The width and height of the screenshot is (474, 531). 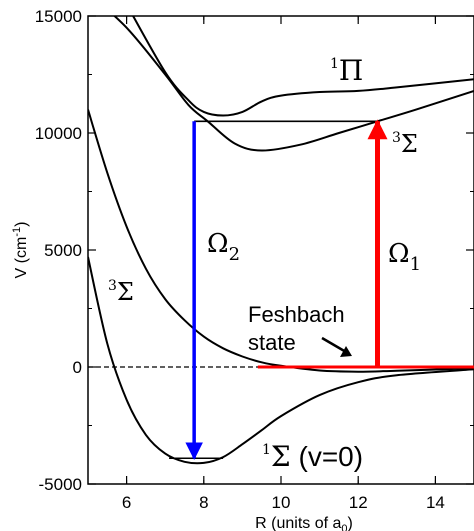 I want to click on x-tick-label-14: 14, so click(x=435, y=502).